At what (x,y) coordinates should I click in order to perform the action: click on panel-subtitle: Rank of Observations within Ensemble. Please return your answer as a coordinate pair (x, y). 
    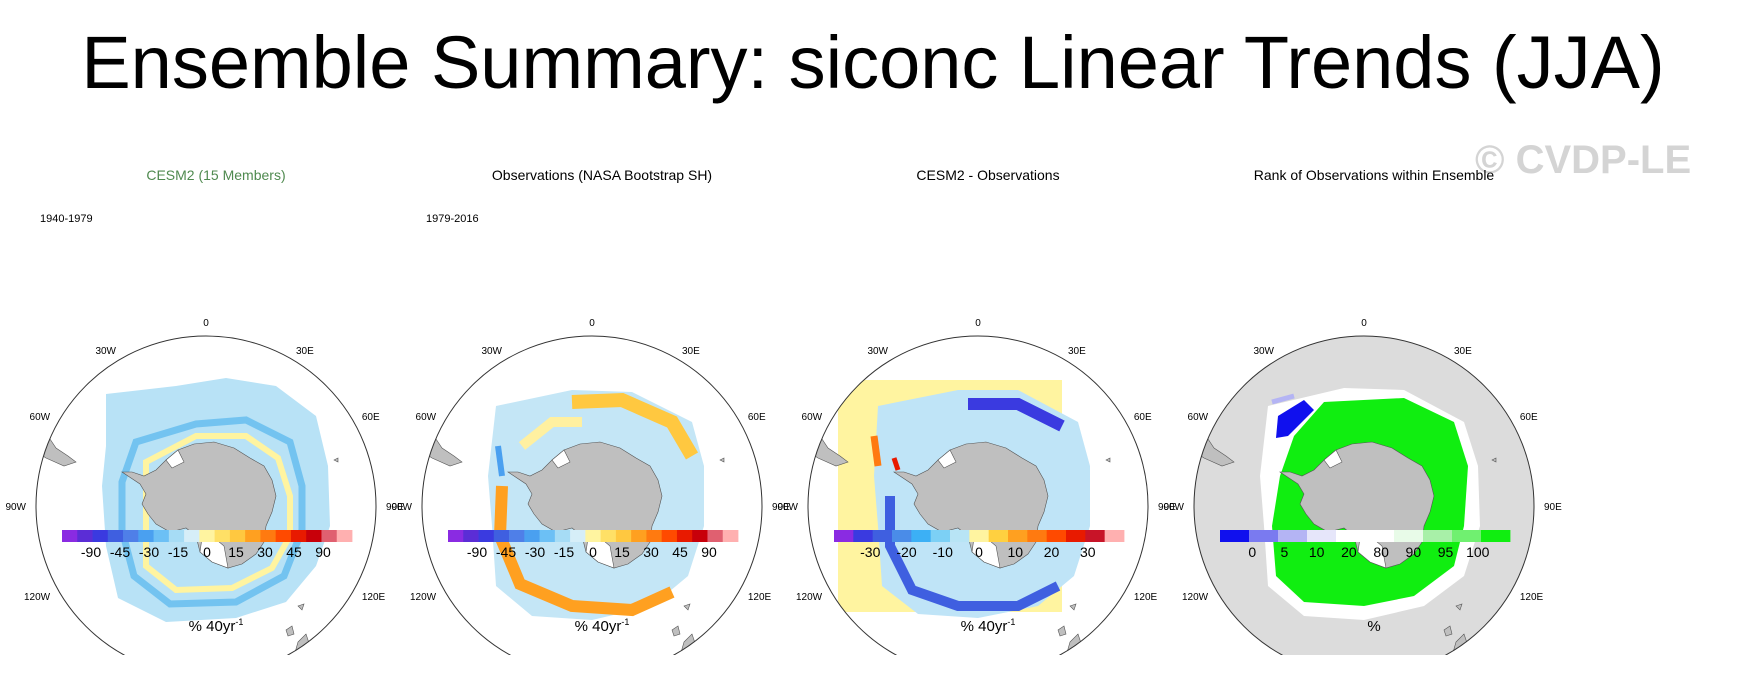
    Looking at the image, I should click on (1374, 175).